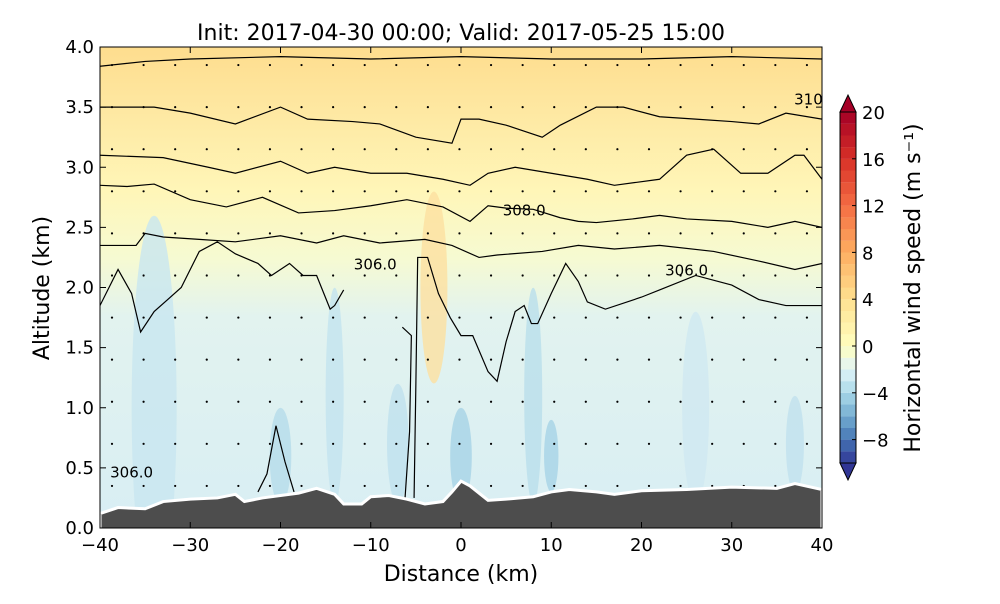 Image resolution: width=1000 pixels, height=604 pixels. What do you see at coordinates (460, 545) in the screenshot?
I see `x-tick-label: 0` at bounding box center [460, 545].